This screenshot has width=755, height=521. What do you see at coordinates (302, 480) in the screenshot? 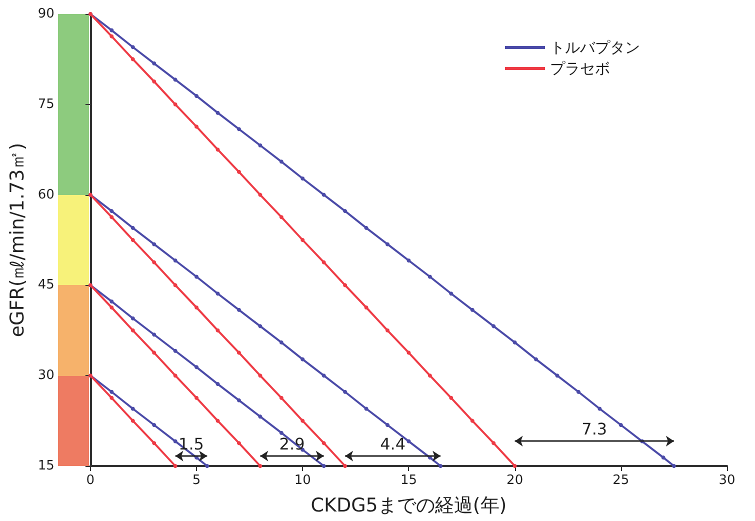
I see `x-tick-label: 10` at bounding box center [302, 480].